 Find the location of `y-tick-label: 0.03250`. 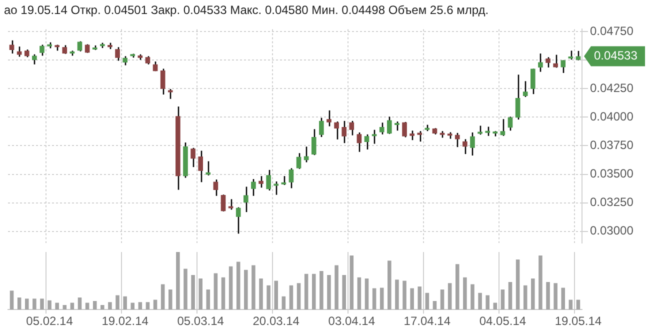

y-tick-label: 0.03250 is located at coordinates (612, 202).